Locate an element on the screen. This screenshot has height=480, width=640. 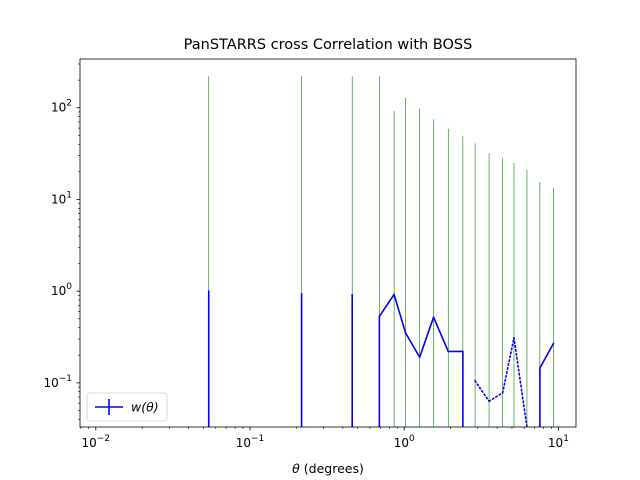
legend-box is located at coordinates (127, 407).